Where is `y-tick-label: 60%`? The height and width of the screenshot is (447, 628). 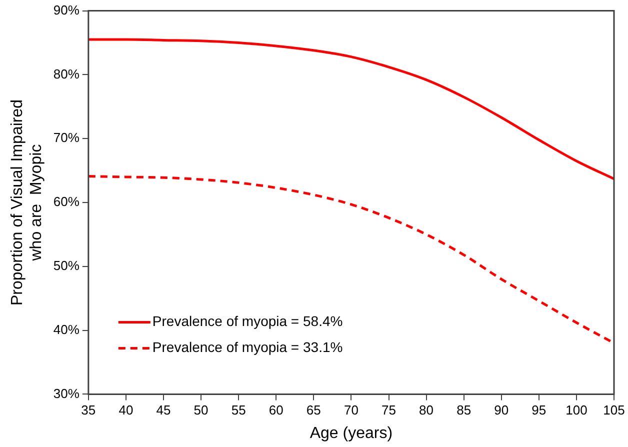
y-tick-label: 60% is located at coordinates (66, 202).